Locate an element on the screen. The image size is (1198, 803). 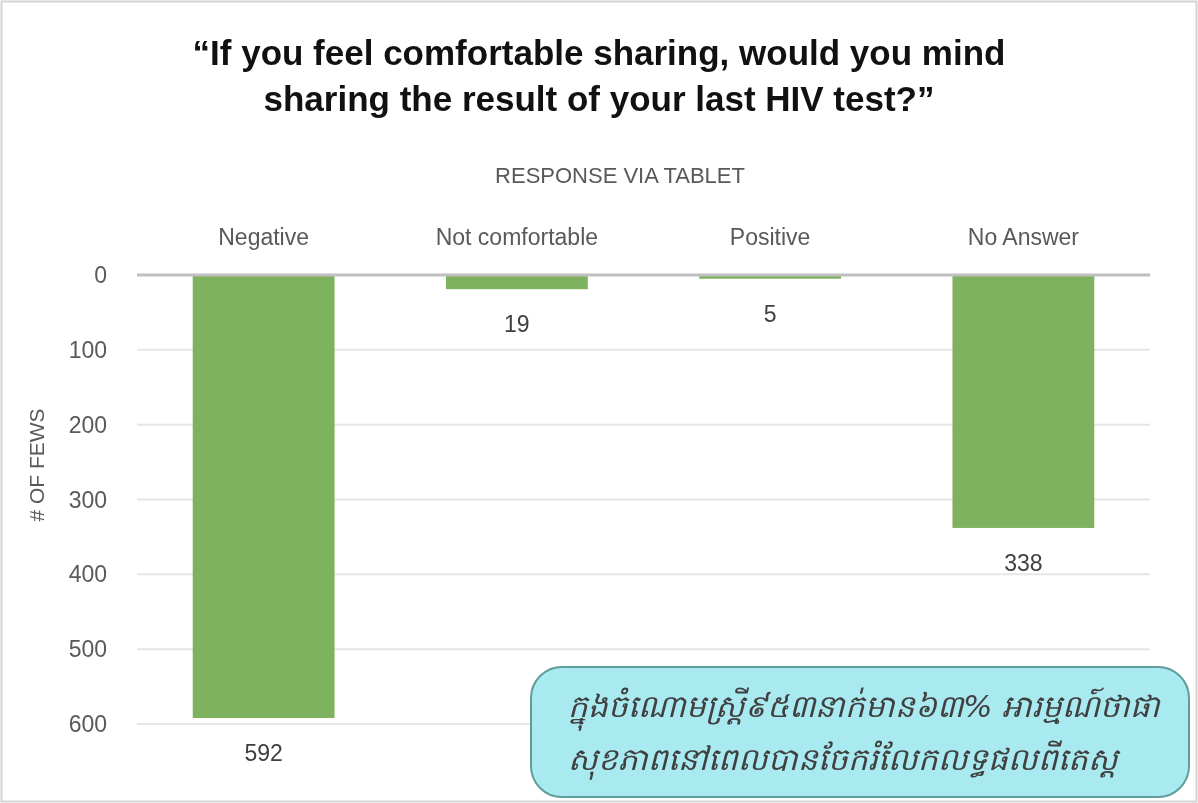
callout-box: ក្នុងចំណោមស្ត្រី៩៥៣នាក់មាន៦៣% អារម្មណ៍ថាផាសុខភាពនៅពេលបានចែករំលែកលទ្ធផលពីតេស្ត is located at coordinates (860, 732).